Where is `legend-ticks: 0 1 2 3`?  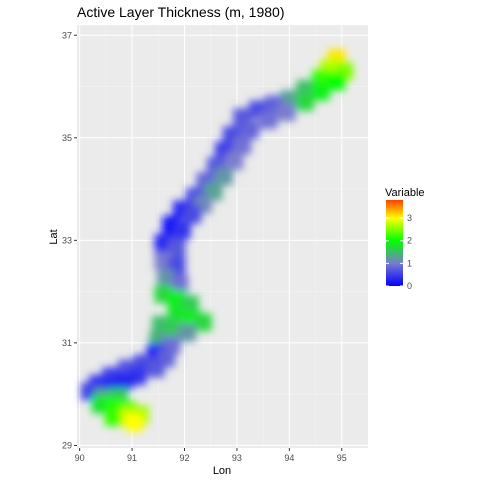 legend-ticks: 0 1 2 3 is located at coordinates (399, 252).